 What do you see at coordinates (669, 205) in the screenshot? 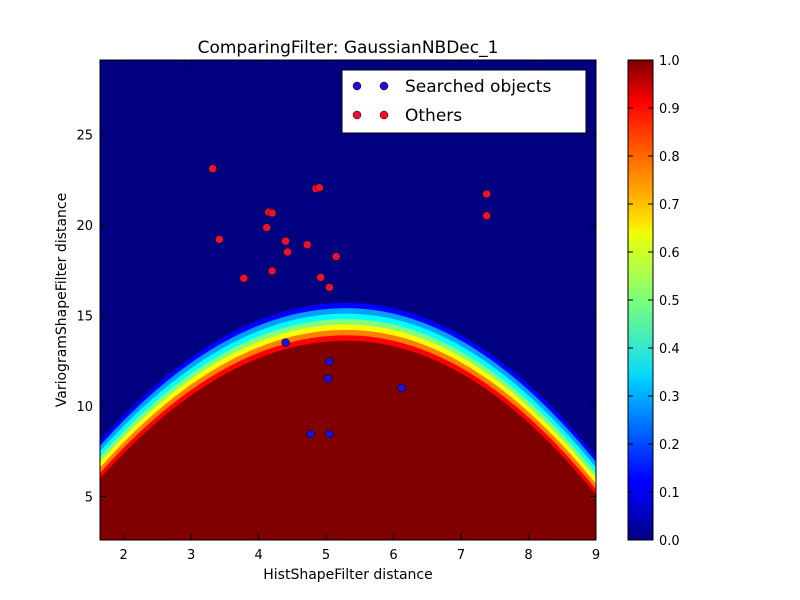
I see `colorbar-tick-label: 0.7` at bounding box center [669, 205].